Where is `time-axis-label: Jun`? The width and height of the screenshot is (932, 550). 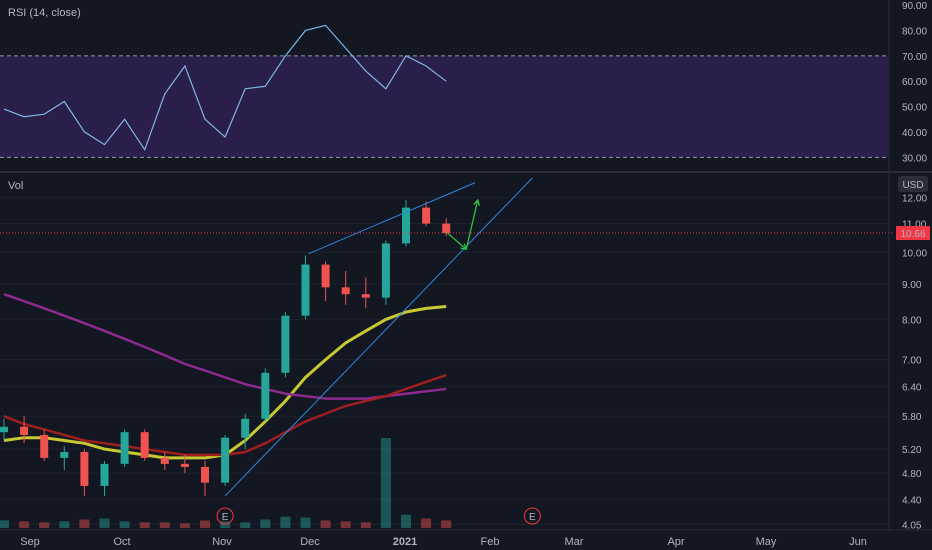 time-axis-label: Jun is located at coordinates (858, 542).